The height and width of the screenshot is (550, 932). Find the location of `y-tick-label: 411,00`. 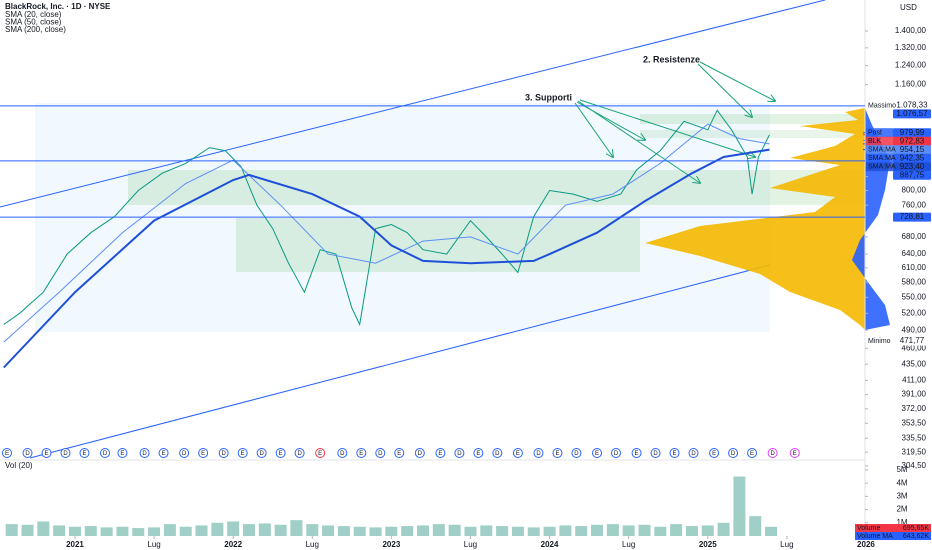

y-tick-label: 411,00 is located at coordinates (914, 379).